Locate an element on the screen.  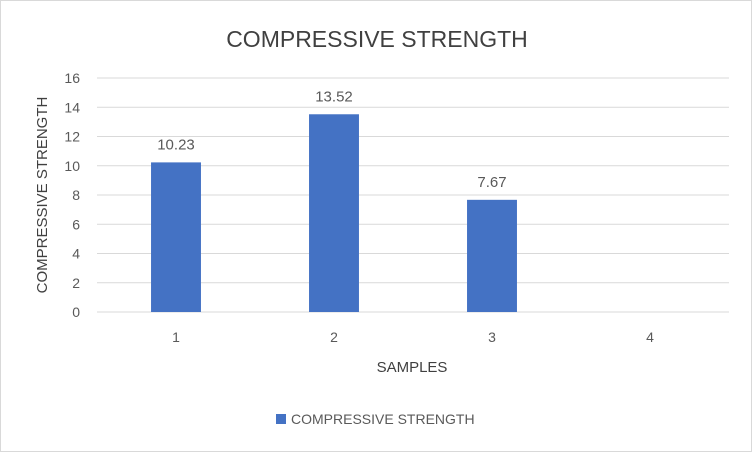
y-axis-title: COMPRESSIVE STRENGTH is located at coordinates (42, 195).